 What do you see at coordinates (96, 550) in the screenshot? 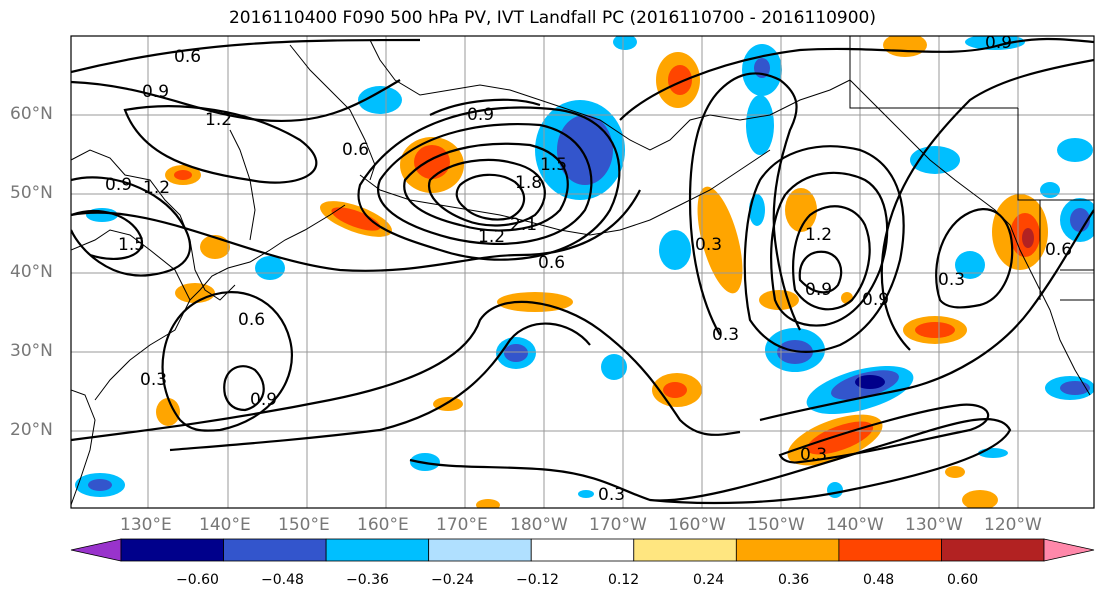
I see `colorbar-extend-low` at bounding box center [96, 550].